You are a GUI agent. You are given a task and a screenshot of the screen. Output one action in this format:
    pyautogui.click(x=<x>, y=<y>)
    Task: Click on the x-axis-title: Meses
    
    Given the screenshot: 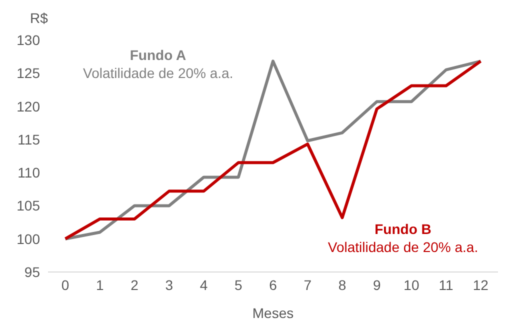 What is the action you would take?
    pyautogui.click(x=273, y=313)
    